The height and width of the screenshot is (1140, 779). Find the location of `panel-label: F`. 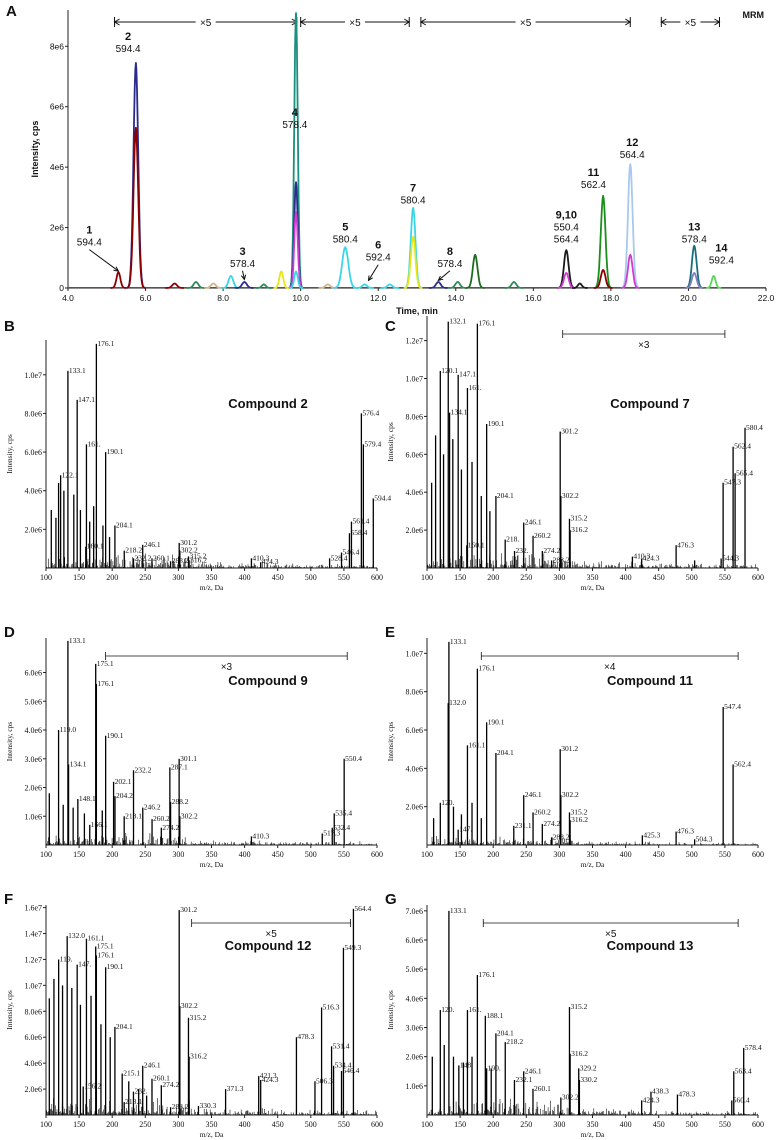

panel-label: F is located at coordinates (8, 899).